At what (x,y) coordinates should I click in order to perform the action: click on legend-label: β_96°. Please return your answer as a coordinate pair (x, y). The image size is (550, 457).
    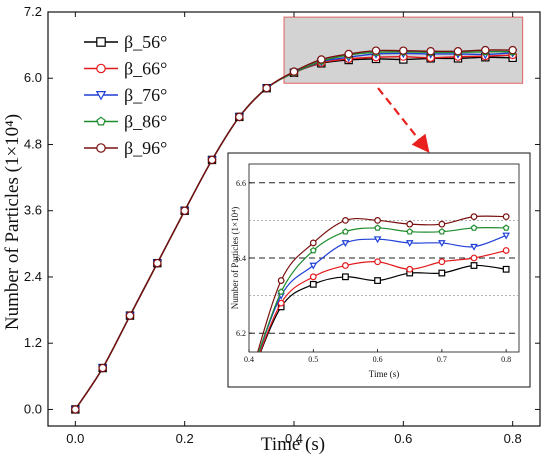
    Looking at the image, I should click on (145, 148).